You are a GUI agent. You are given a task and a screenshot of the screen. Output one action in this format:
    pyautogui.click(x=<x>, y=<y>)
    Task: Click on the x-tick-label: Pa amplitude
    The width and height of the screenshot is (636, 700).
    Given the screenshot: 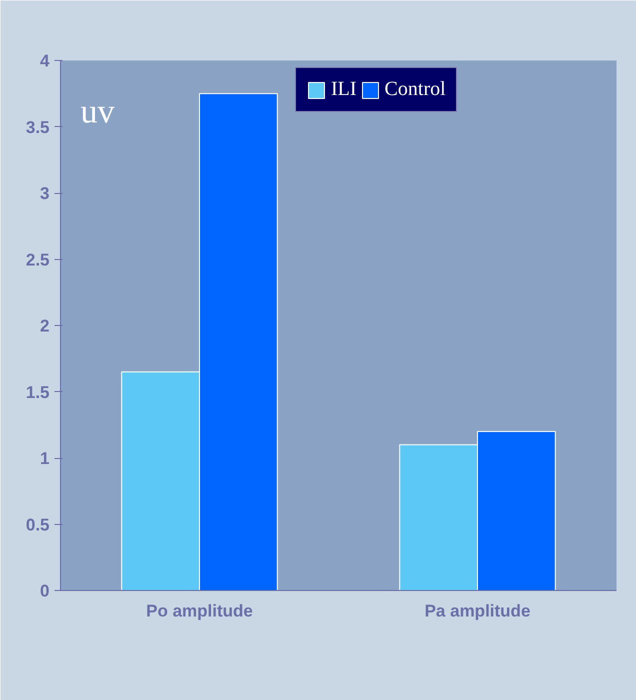 What is the action you would take?
    pyautogui.click(x=477, y=611)
    